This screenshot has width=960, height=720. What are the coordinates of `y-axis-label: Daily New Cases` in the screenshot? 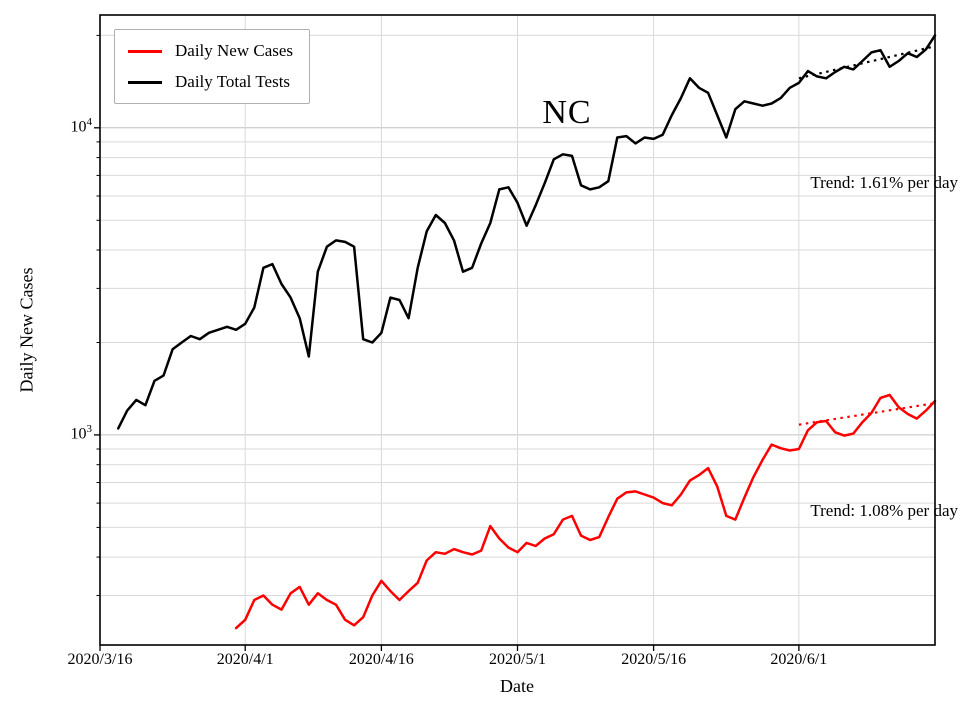 It's located at (26, 330).